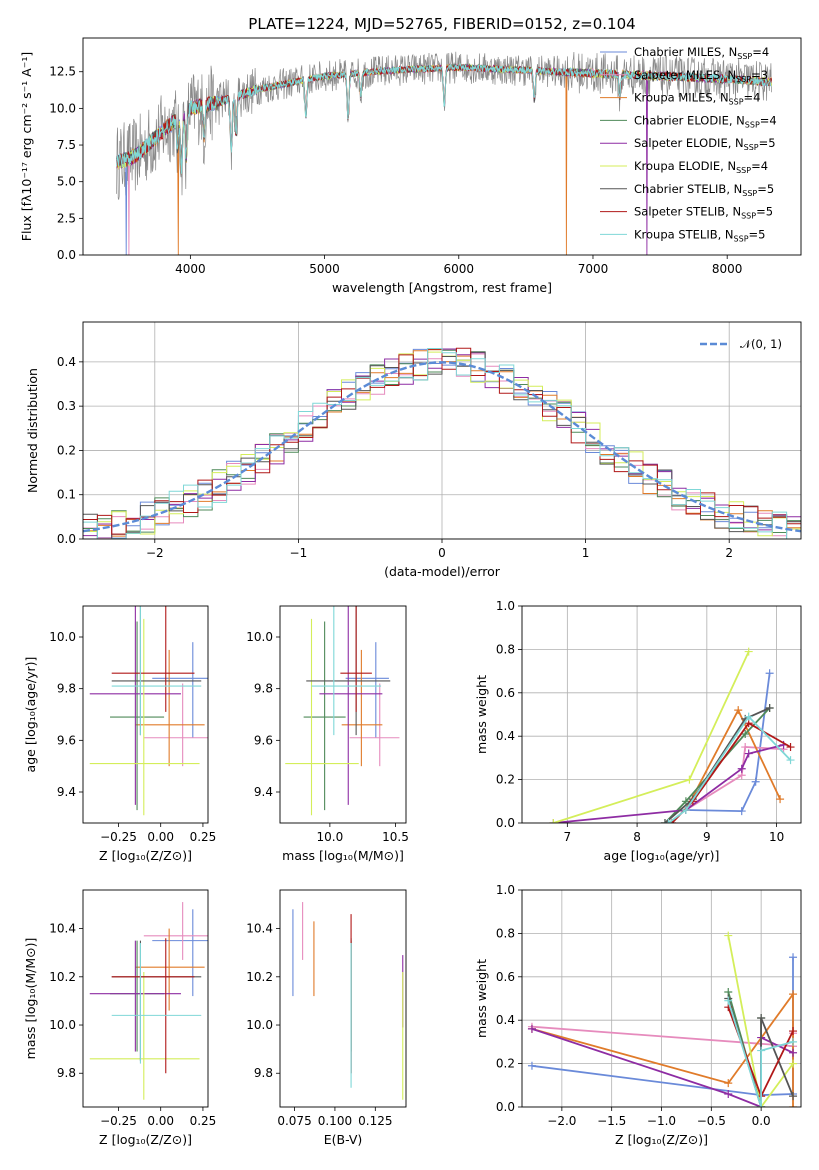 Image resolution: width=819 pixels, height=1170 pixels. I want to click on x-tick-label: 4000, so click(190, 269).